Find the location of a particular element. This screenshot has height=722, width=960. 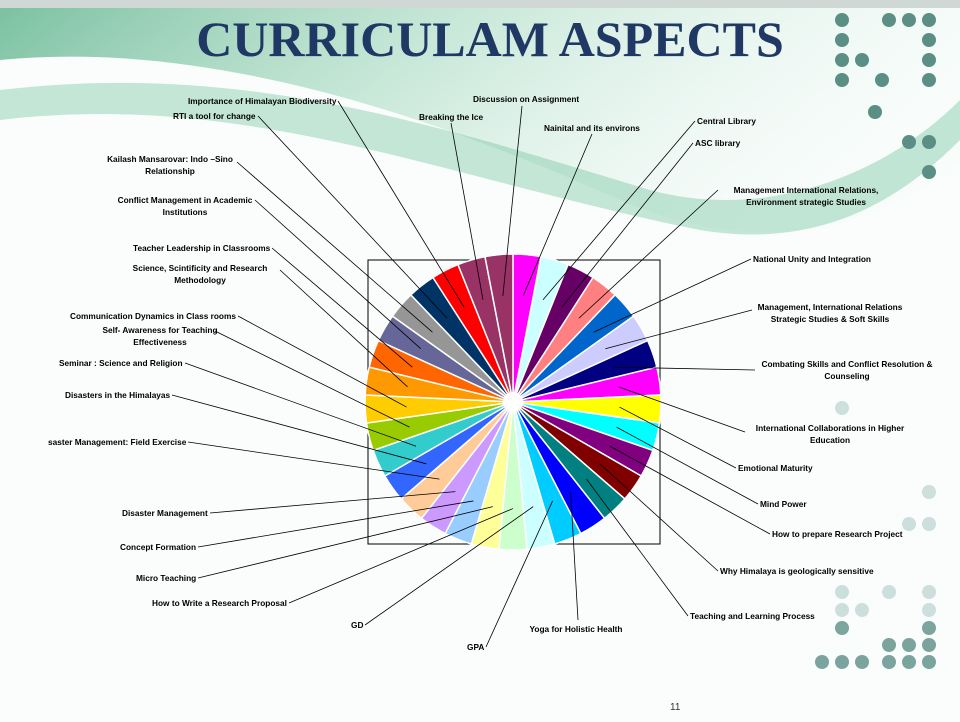

slice-label: Disaster Management is located at coordinates (165, 513).